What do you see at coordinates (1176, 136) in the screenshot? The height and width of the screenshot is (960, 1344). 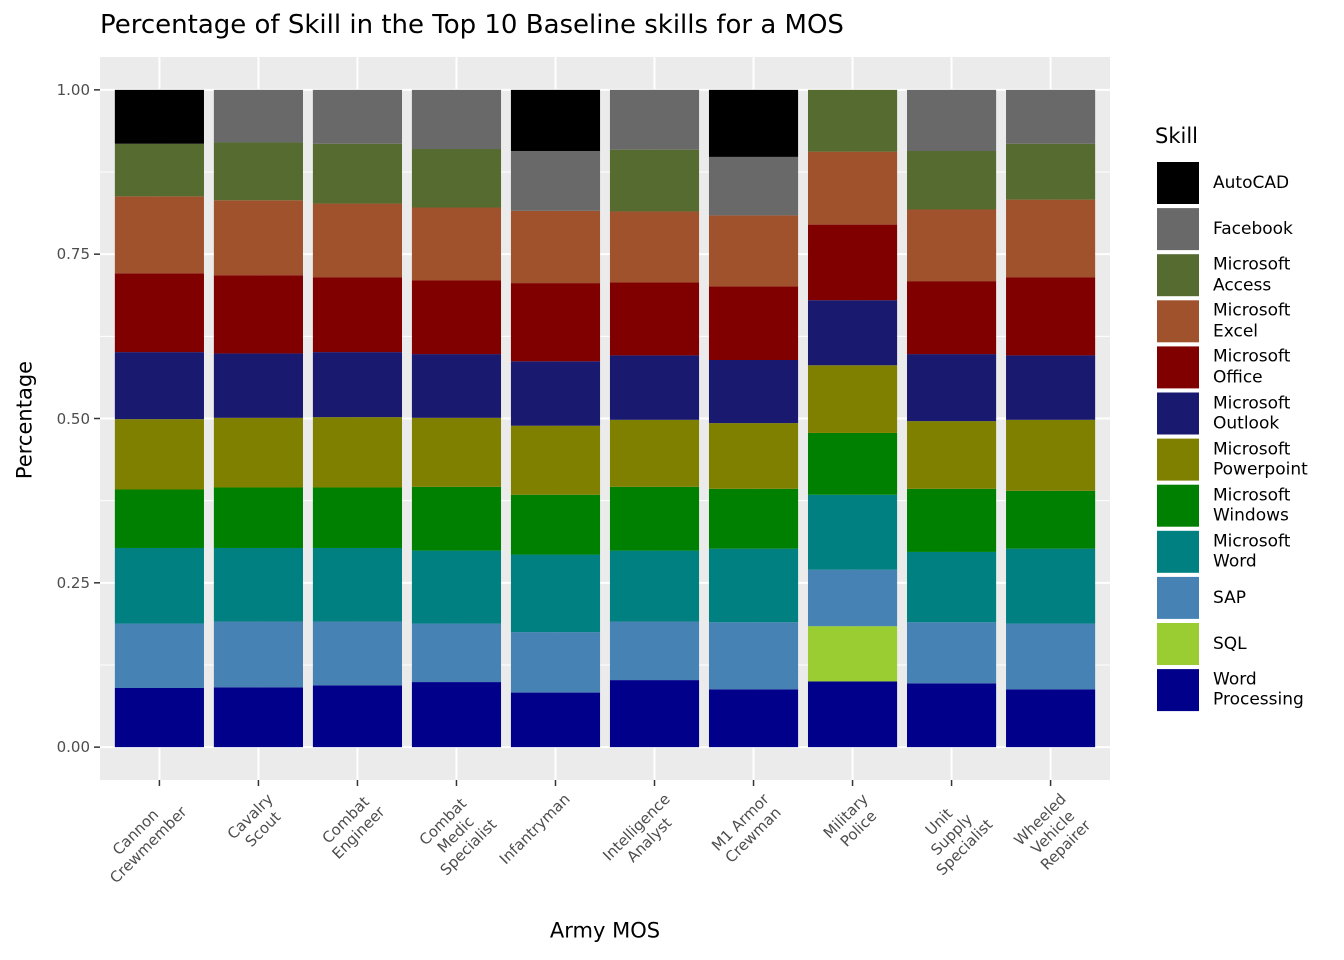 I see `legend-title: Skill` at bounding box center [1176, 136].